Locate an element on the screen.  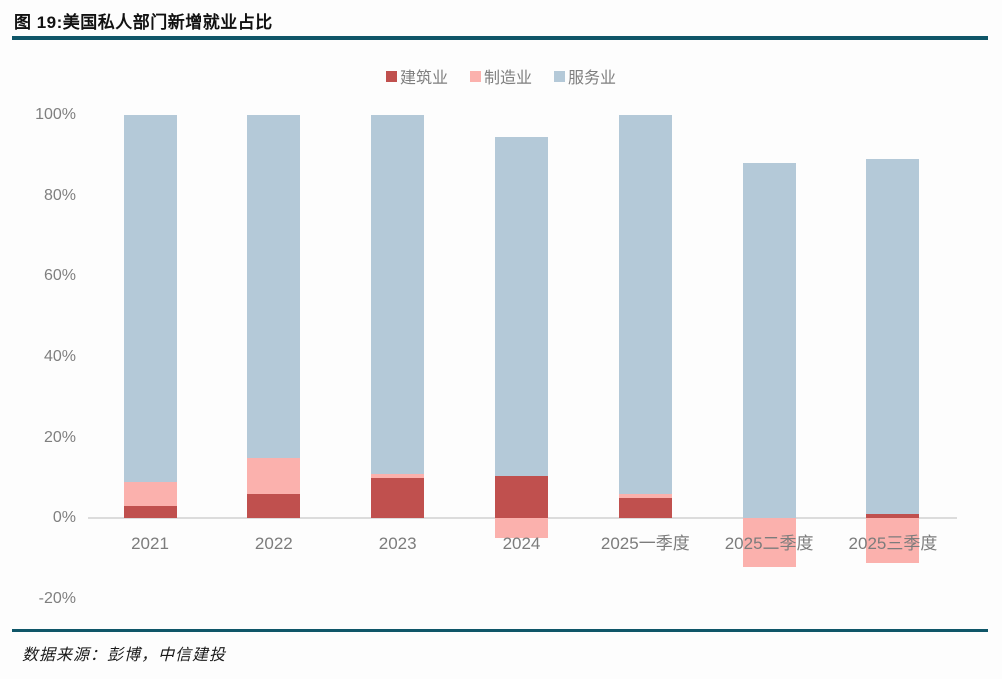
legend-item: 制造业 is located at coordinates (500, 76).